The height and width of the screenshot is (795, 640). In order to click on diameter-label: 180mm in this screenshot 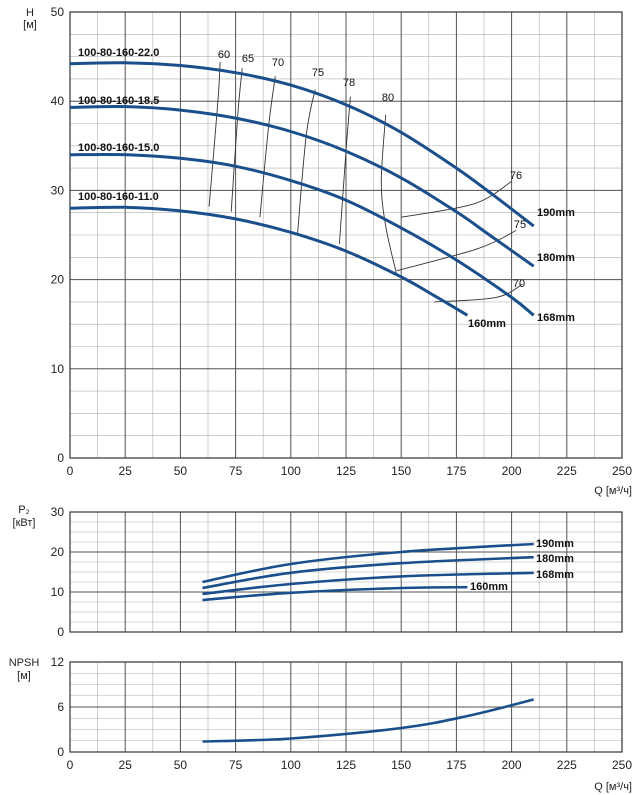, I will do `click(556, 258)`.